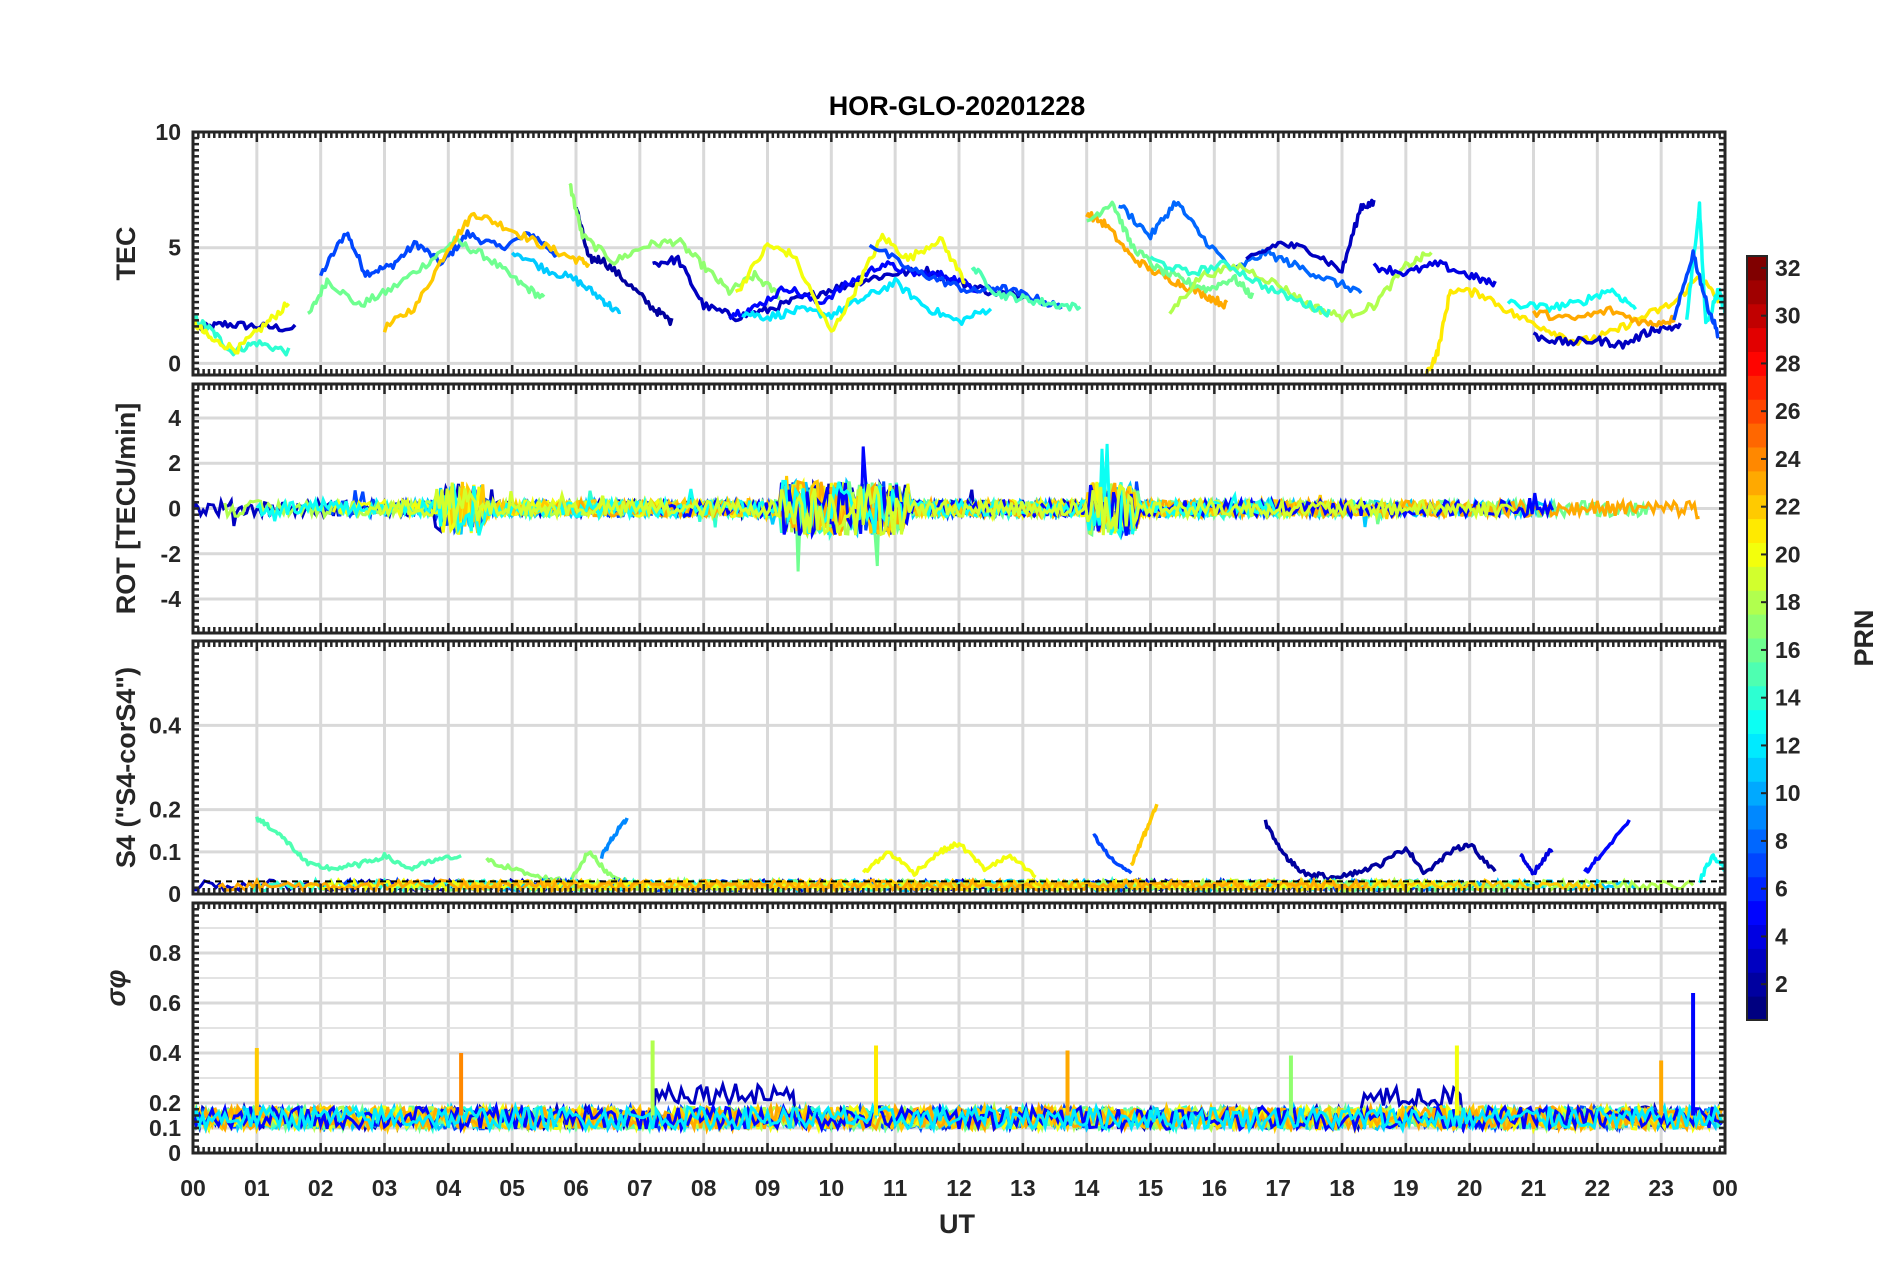  Describe the element at coordinates (174, 509) in the screenshot. I see `rot-y-tick-label: 0` at that location.